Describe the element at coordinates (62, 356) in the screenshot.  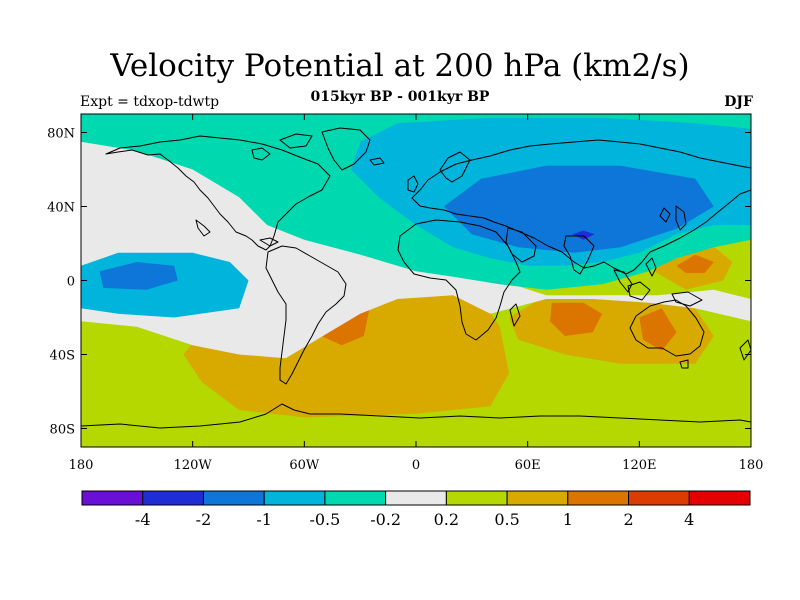
I see `y-tick-label: 40S` at that location.